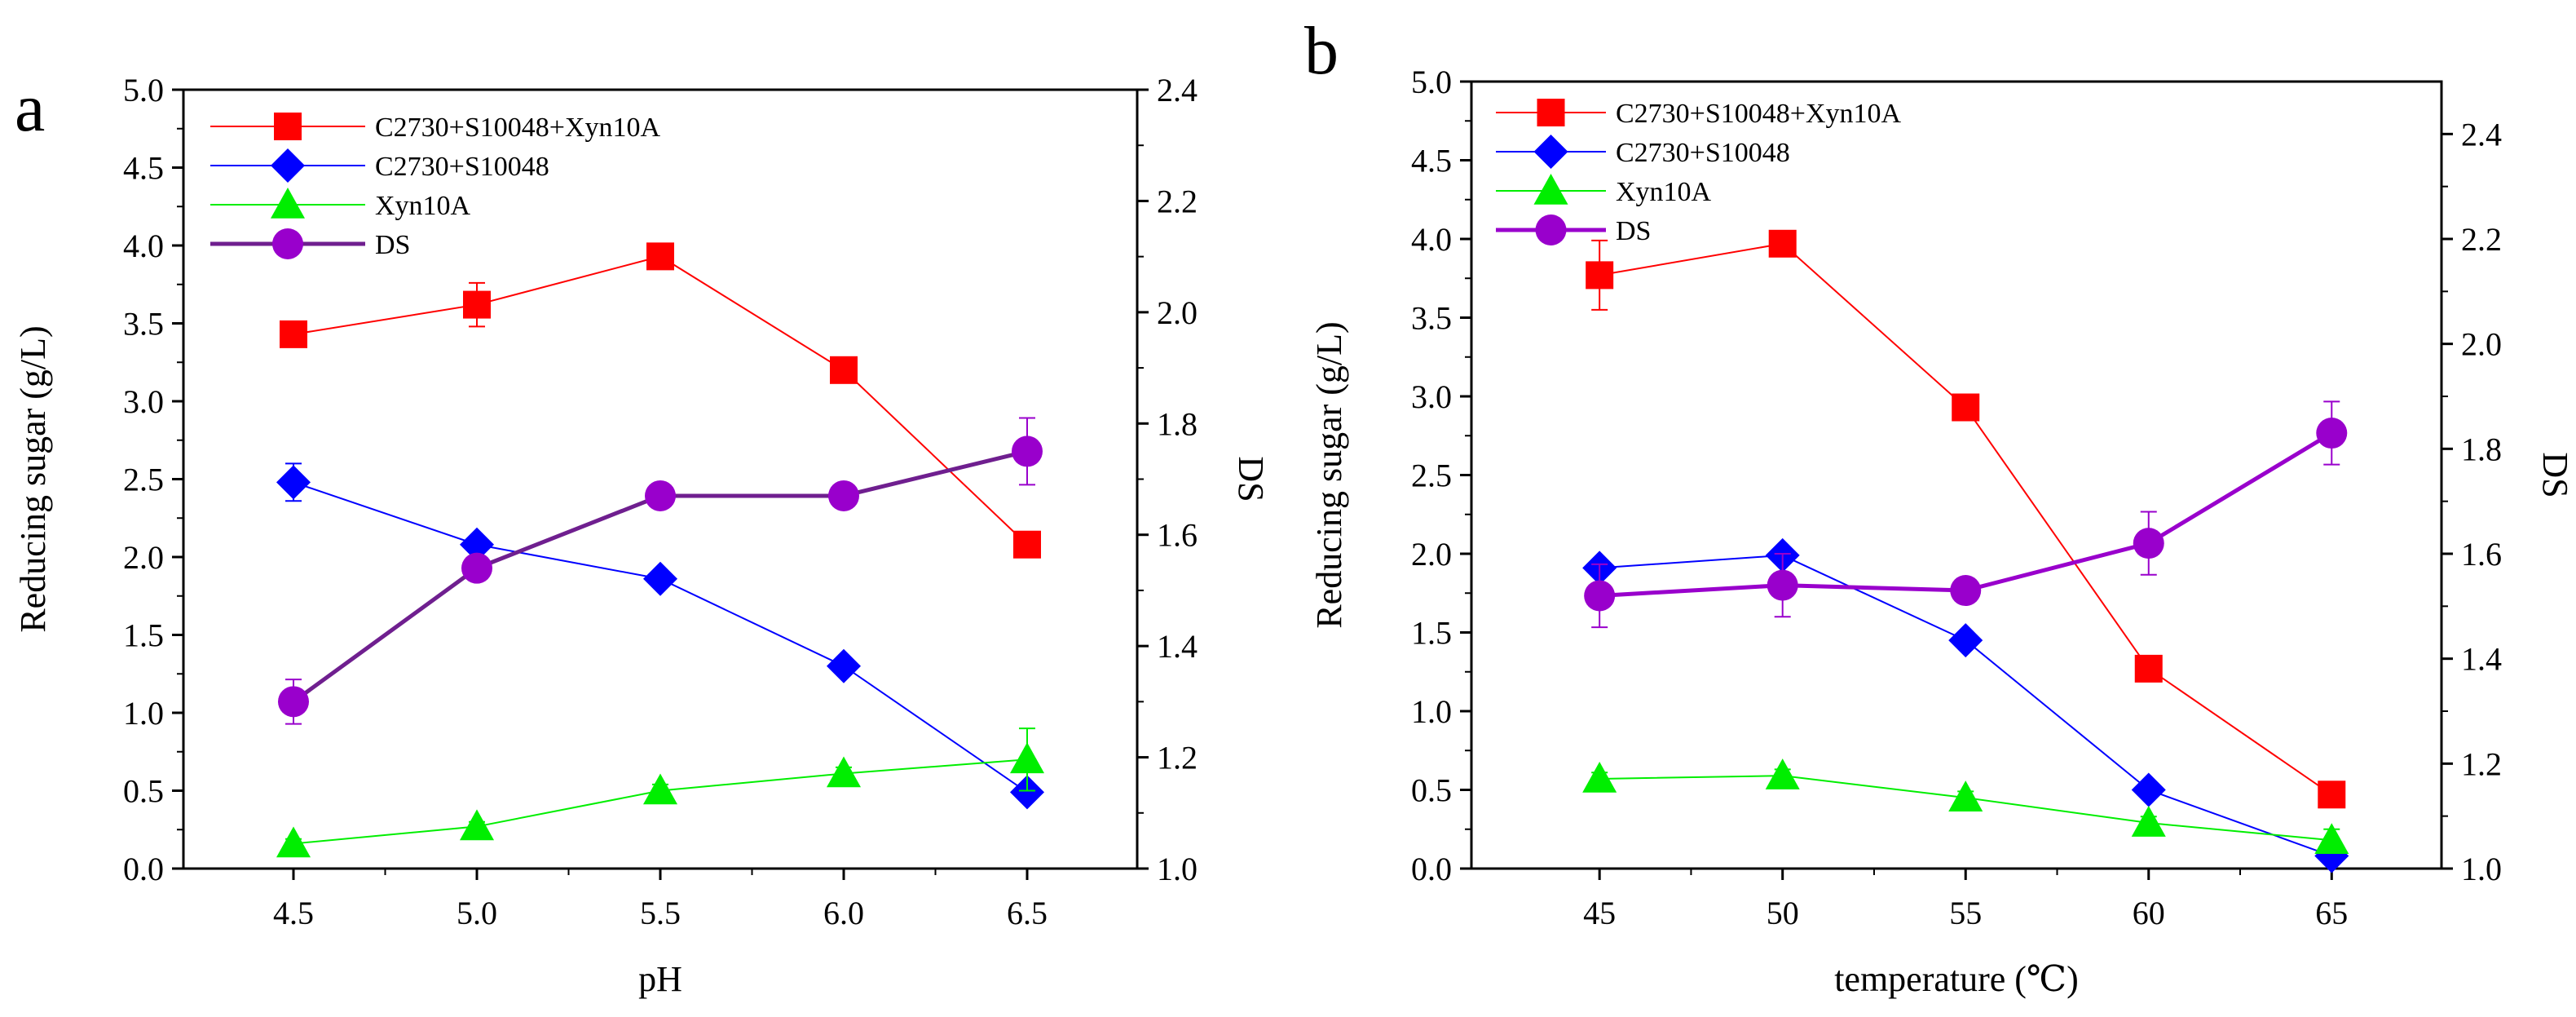 The width and height of the screenshot is (2576, 1017). Describe the element at coordinates (1599, 913) in the screenshot. I see `x-tick-label: 45` at that location.